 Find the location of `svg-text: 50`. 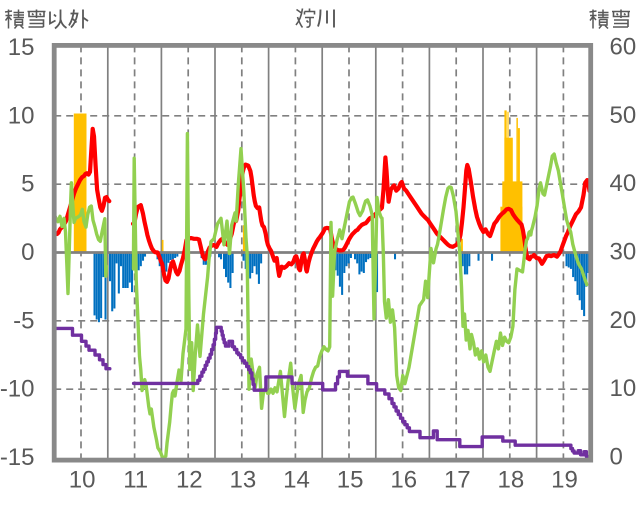

svg-text: 50 is located at coordinates (623, 115).